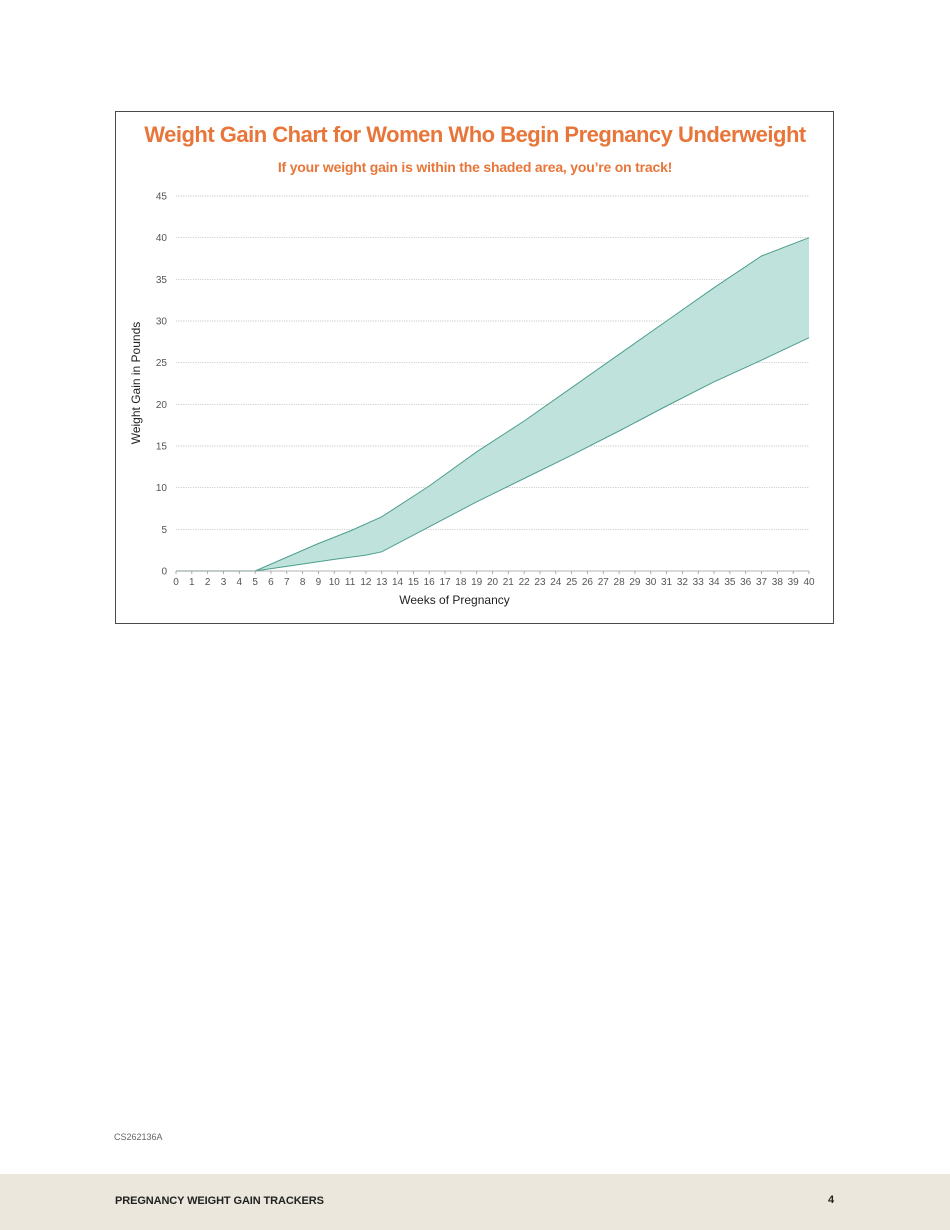 The width and height of the screenshot is (950, 1230). I want to click on y-axis-ticks: 0 5 10 15 20 25 30 35 40 45, so click(162, 385).